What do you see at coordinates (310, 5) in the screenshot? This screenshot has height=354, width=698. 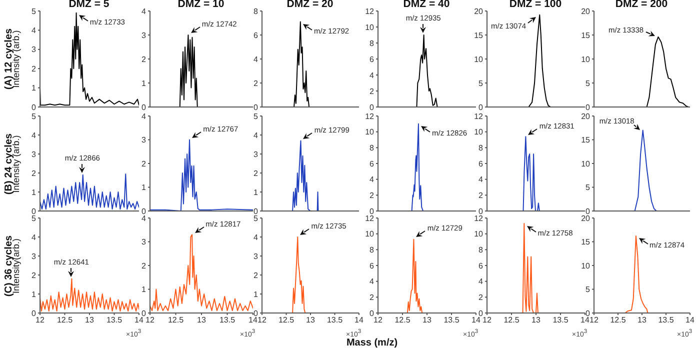 I see `chart-title: DMZ = 20` at bounding box center [310, 5].